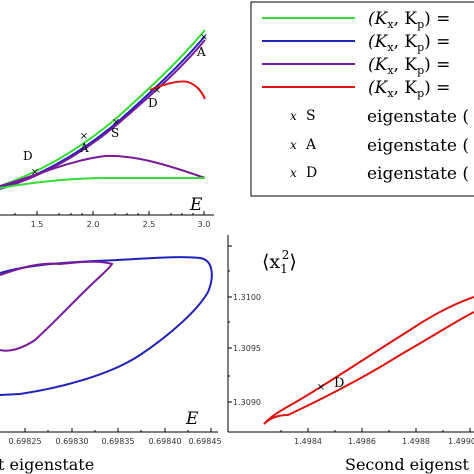 This screenshot has height=474, width=474. I want to click on br-ytick-label: 1.3095, so click(247, 348).